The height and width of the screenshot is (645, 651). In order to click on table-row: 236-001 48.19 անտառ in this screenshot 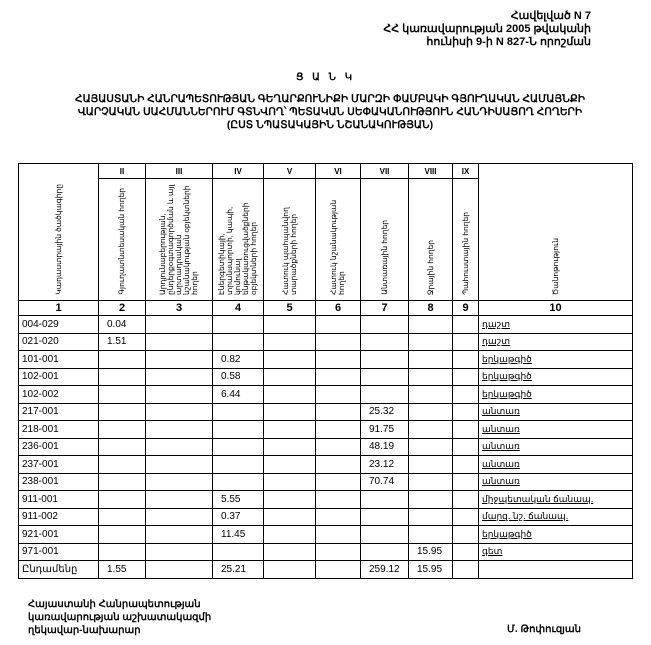, I will do `click(325, 446)`.